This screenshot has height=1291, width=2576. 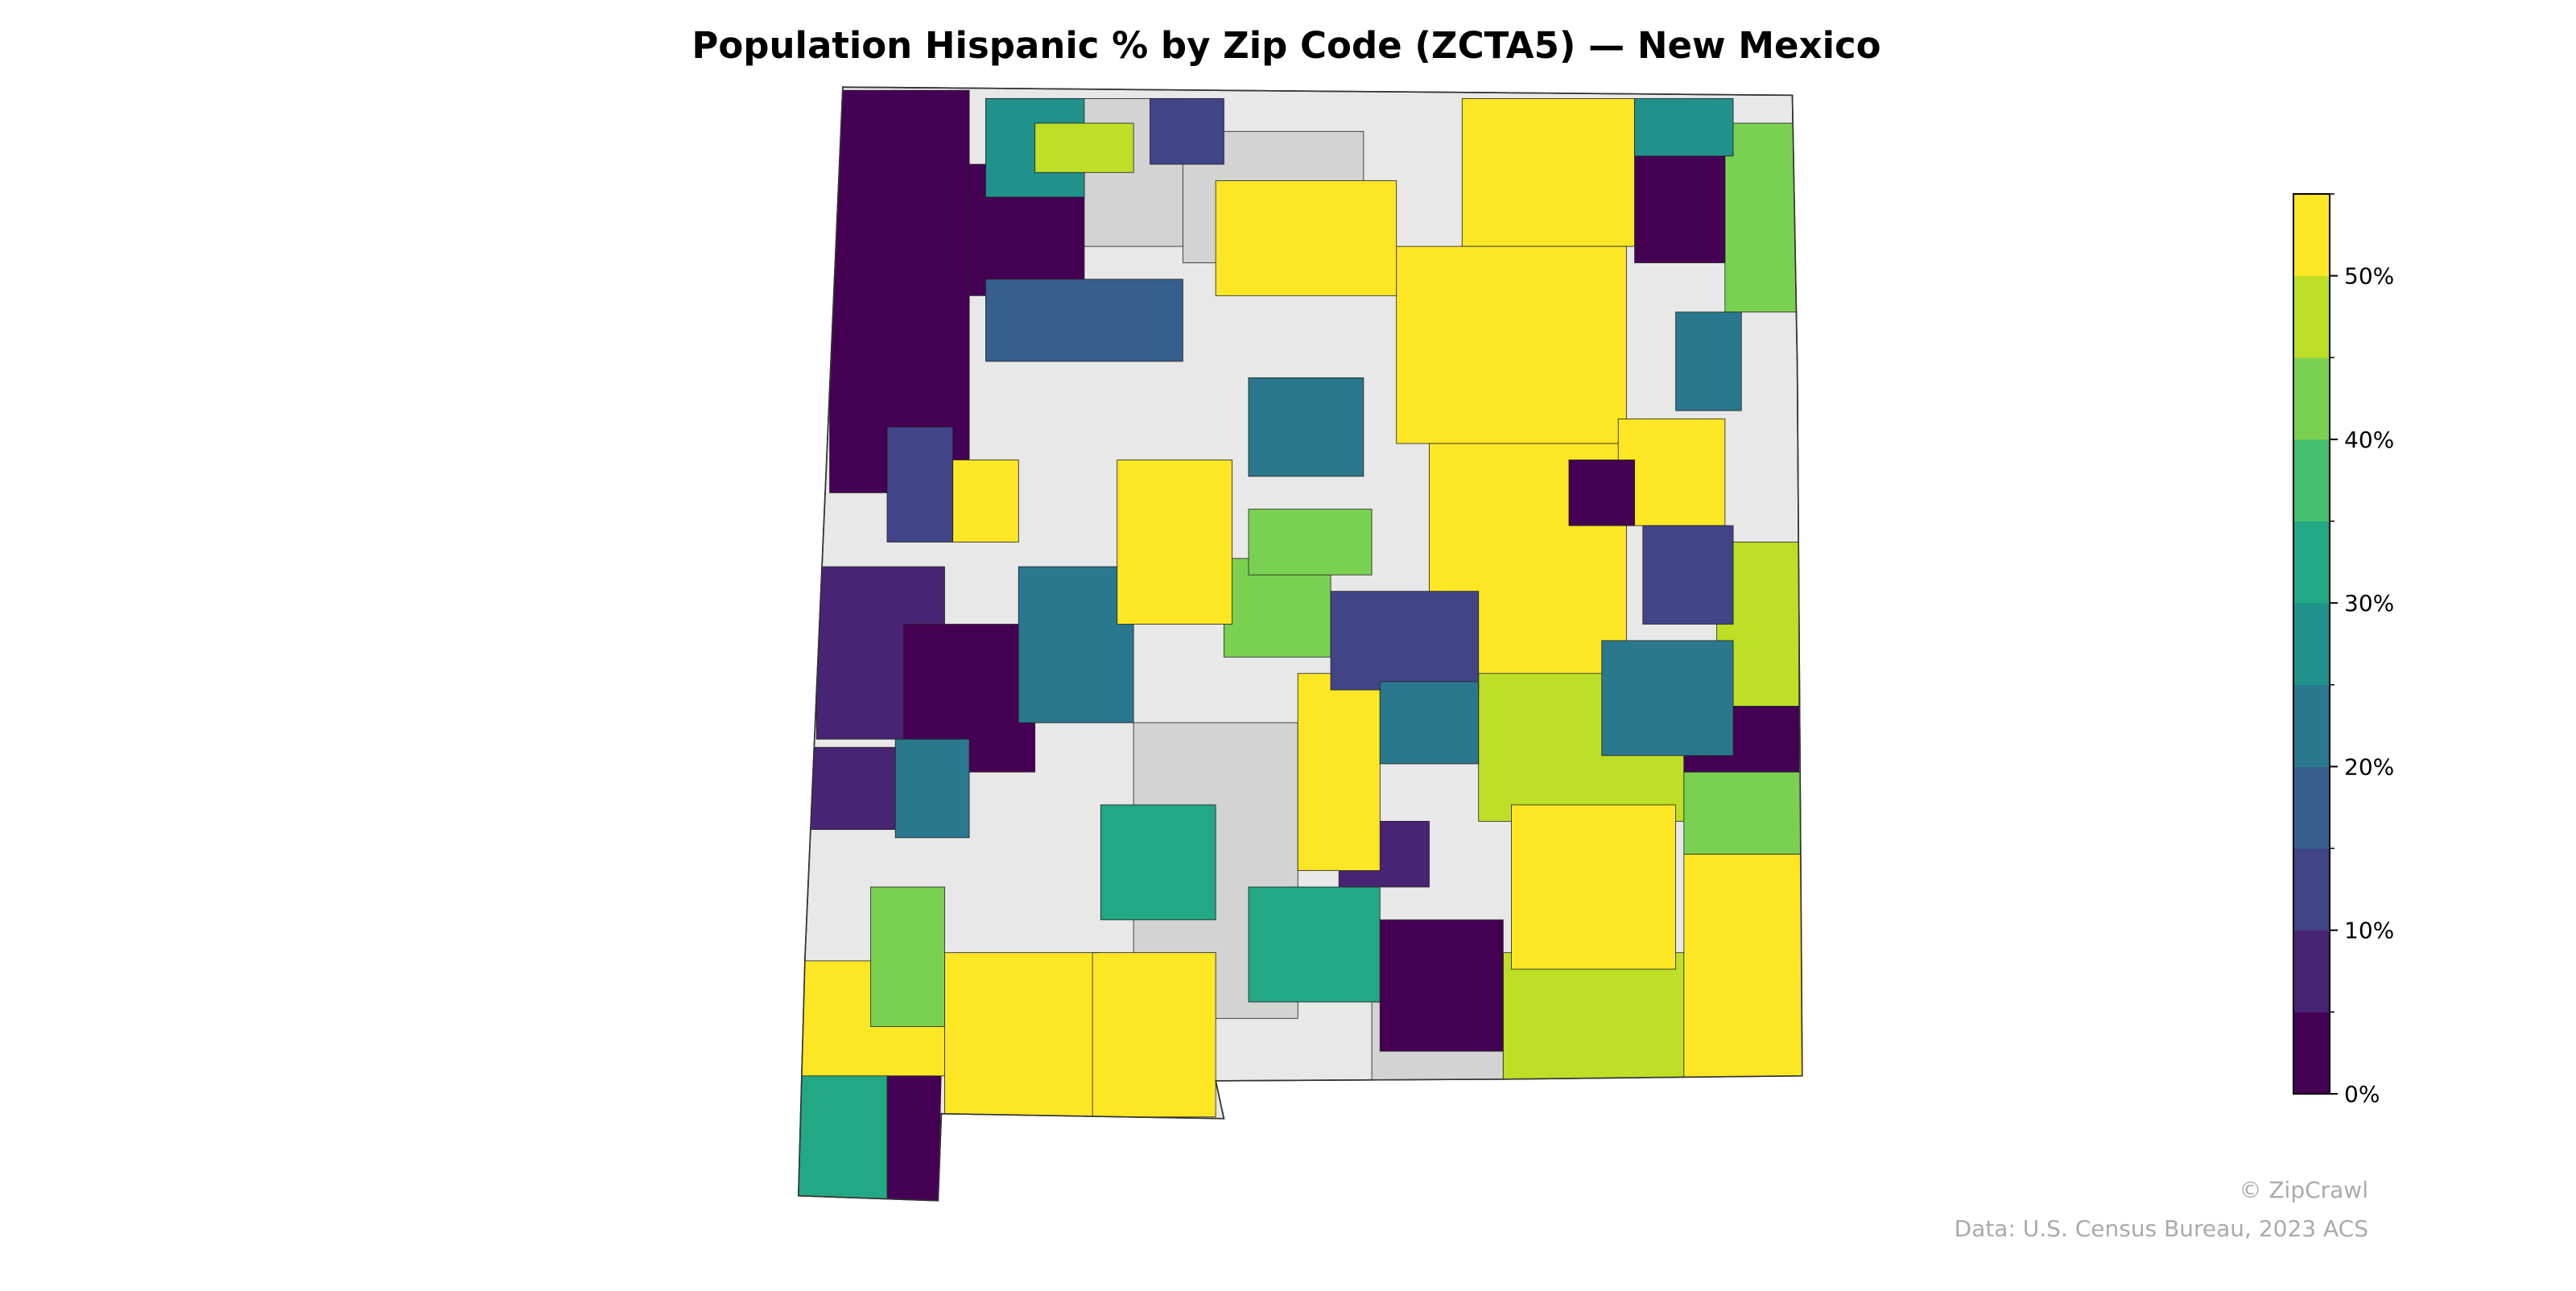 I want to click on colorbar-tick-label: 40%, so click(x=2369, y=440).